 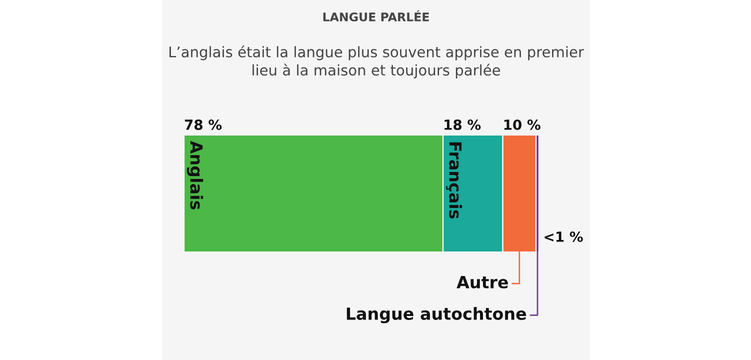 I want to click on text: Langue autochtone, so click(x=436, y=315).